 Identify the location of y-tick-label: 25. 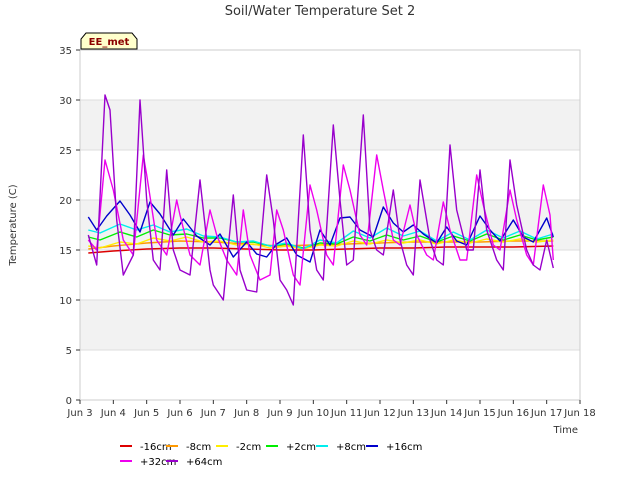
(65, 151).